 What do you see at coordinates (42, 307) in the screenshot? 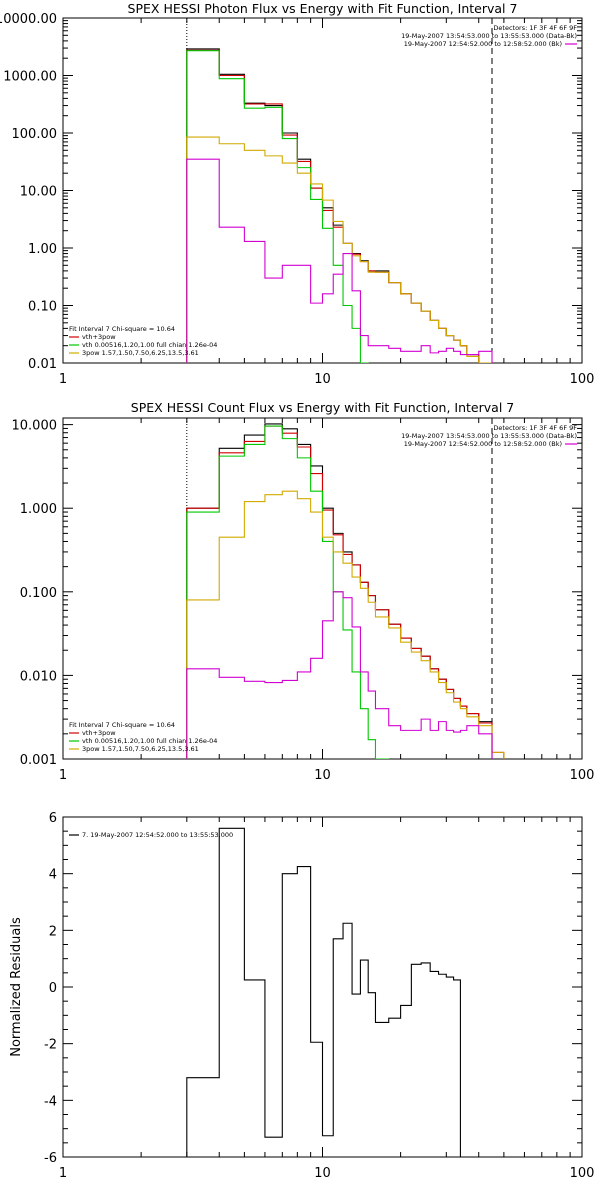
I see `y-tick-label: 0.10` at bounding box center [42, 307].